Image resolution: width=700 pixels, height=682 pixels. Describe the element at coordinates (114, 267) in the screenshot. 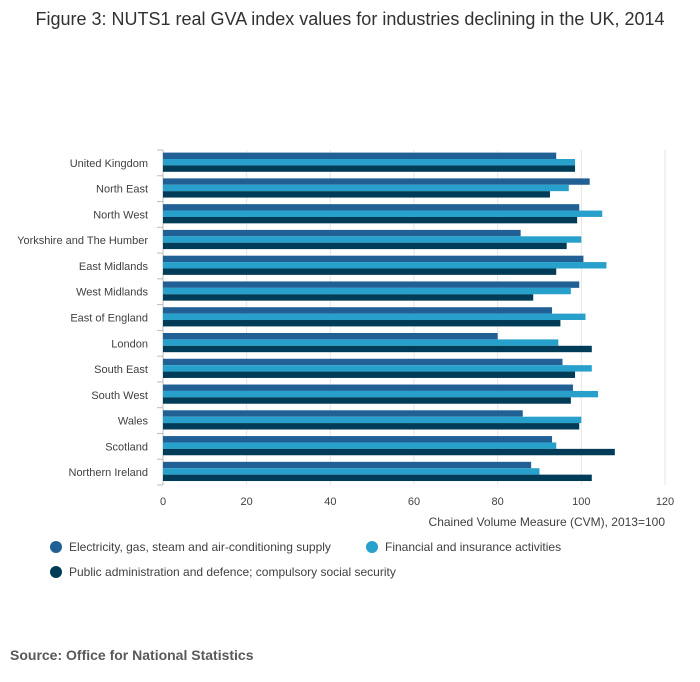

I see `category-label: East Midlands` at that location.